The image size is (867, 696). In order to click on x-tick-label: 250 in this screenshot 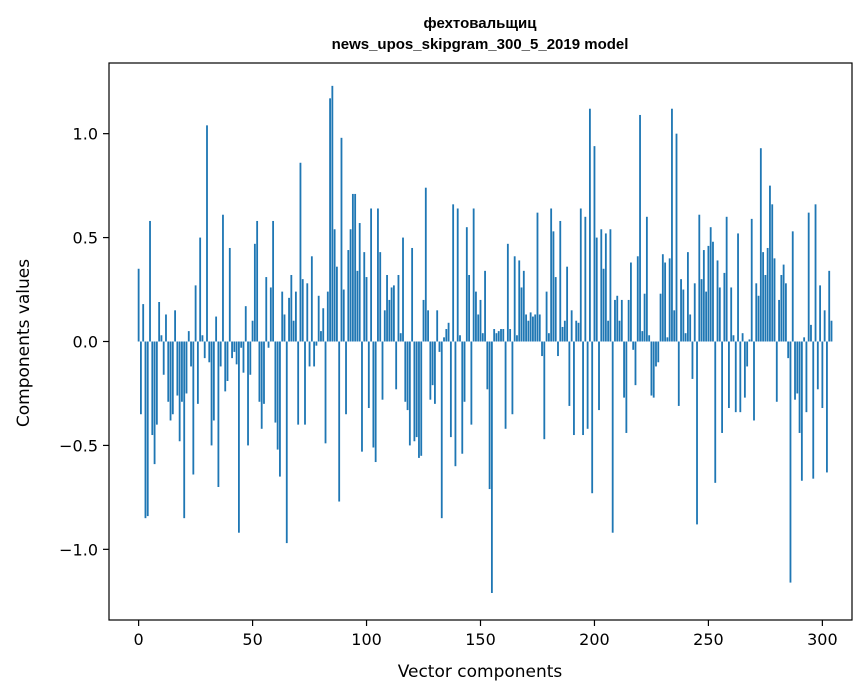, I will do `click(708, 639)`.